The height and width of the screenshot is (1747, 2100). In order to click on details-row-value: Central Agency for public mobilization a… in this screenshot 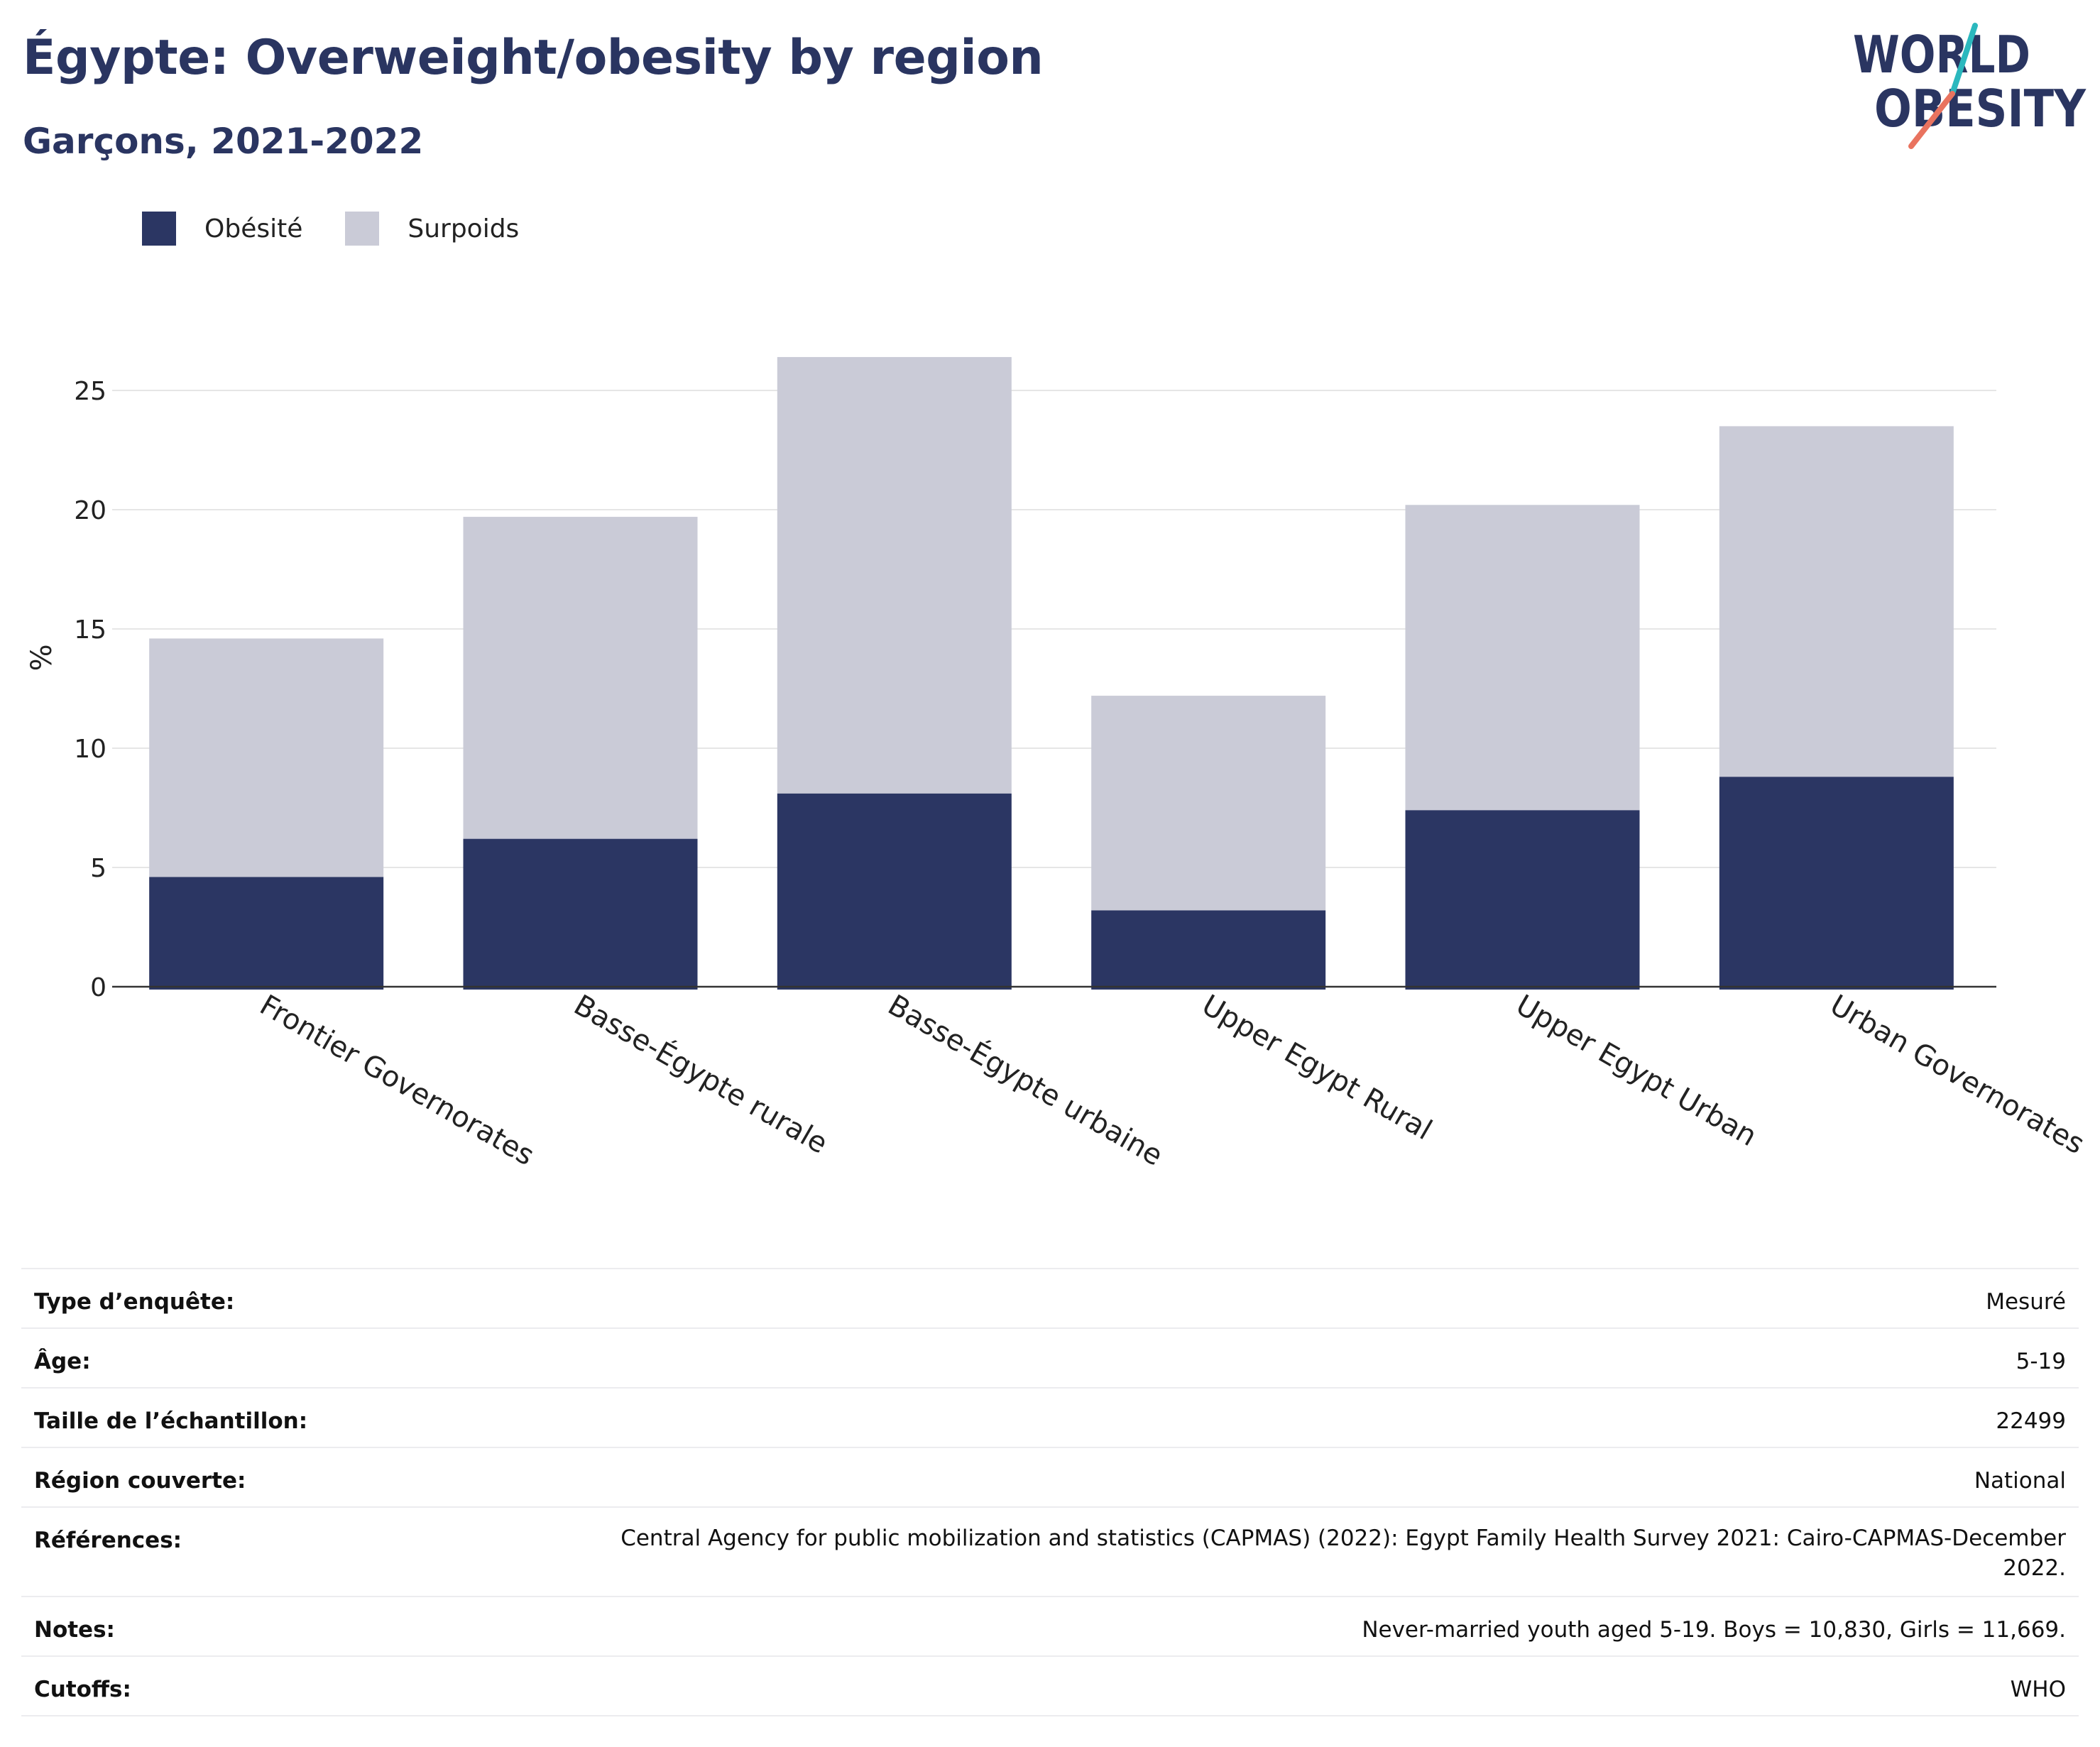, I will do `click(1343, 1553)`.